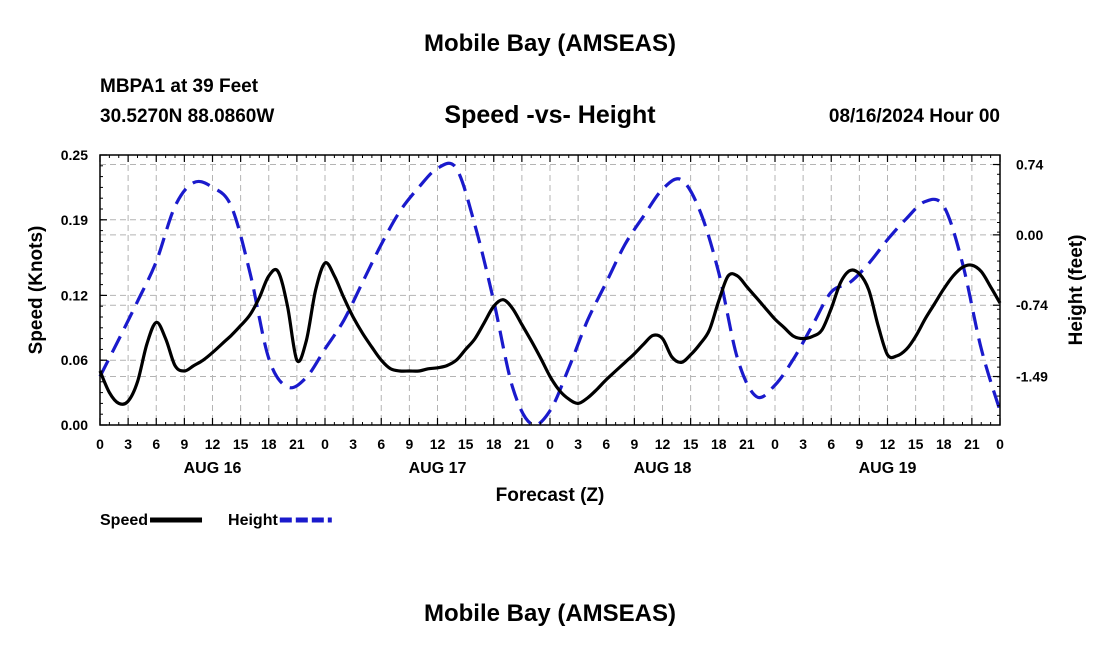 Image resolution: width=1100 pixels, height=650 pixels. What do you see at coordinates (438, 468) in the screenshot?
I see `x-day-label: AUG 17` at bounding box center [438, 468].